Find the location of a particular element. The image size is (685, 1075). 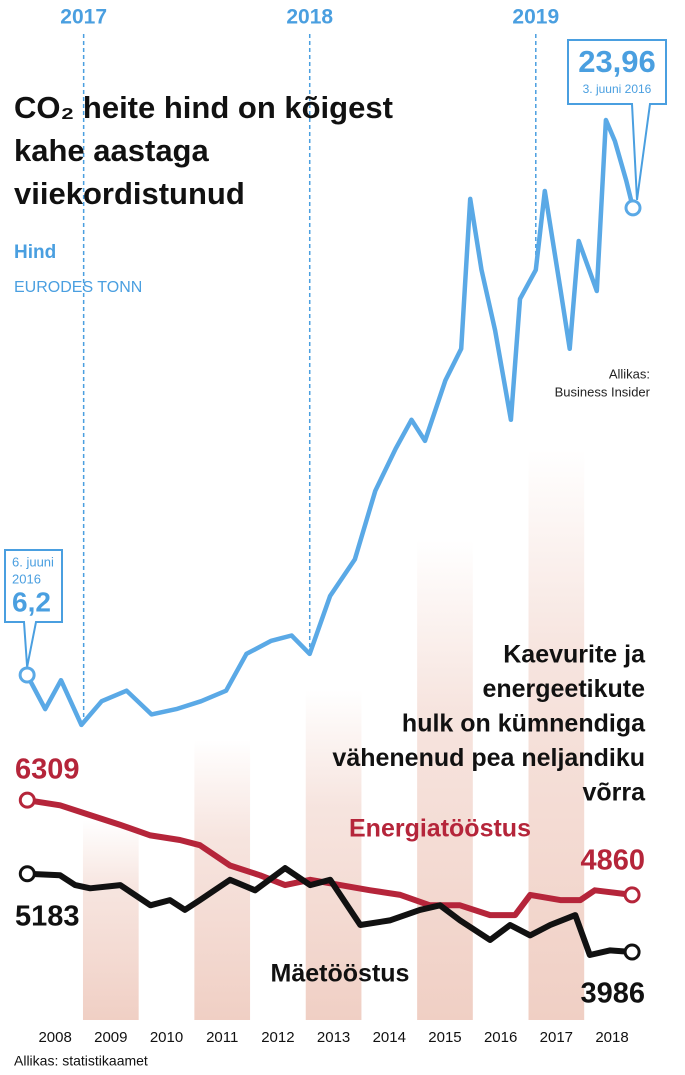

value-label: 3986 is located at coordinates (612, 994).